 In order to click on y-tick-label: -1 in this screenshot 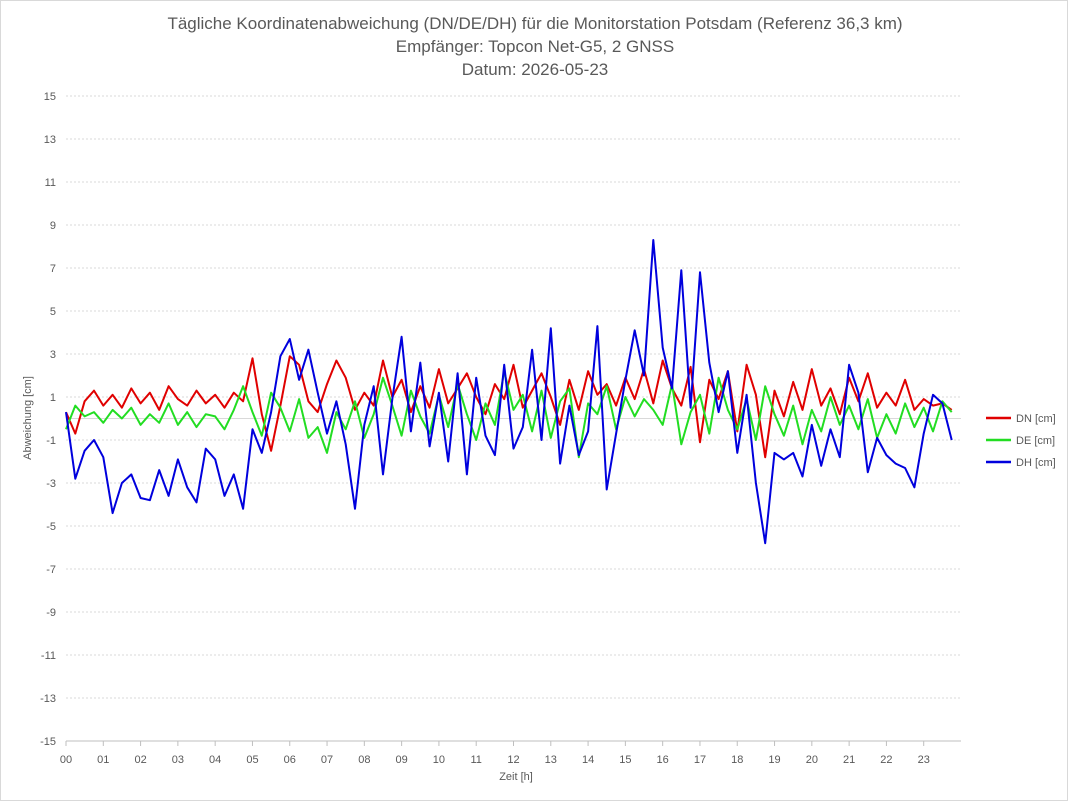, I will do `click(51, 441)`.